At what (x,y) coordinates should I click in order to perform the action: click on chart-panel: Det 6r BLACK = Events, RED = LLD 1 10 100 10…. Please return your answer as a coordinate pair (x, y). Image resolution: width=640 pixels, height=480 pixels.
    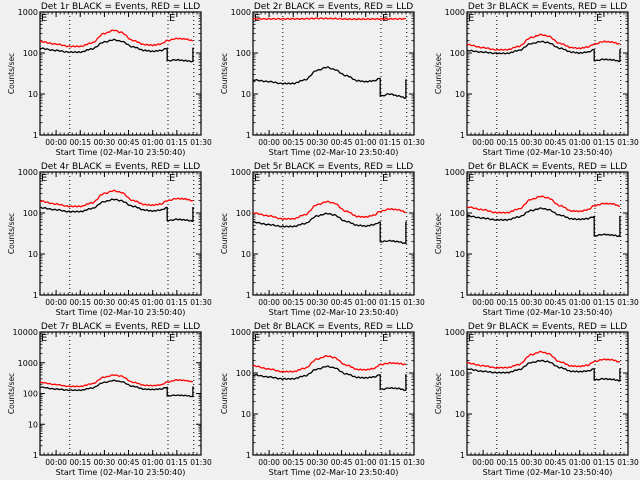
    Looking at the image, I should click on (536, 239).